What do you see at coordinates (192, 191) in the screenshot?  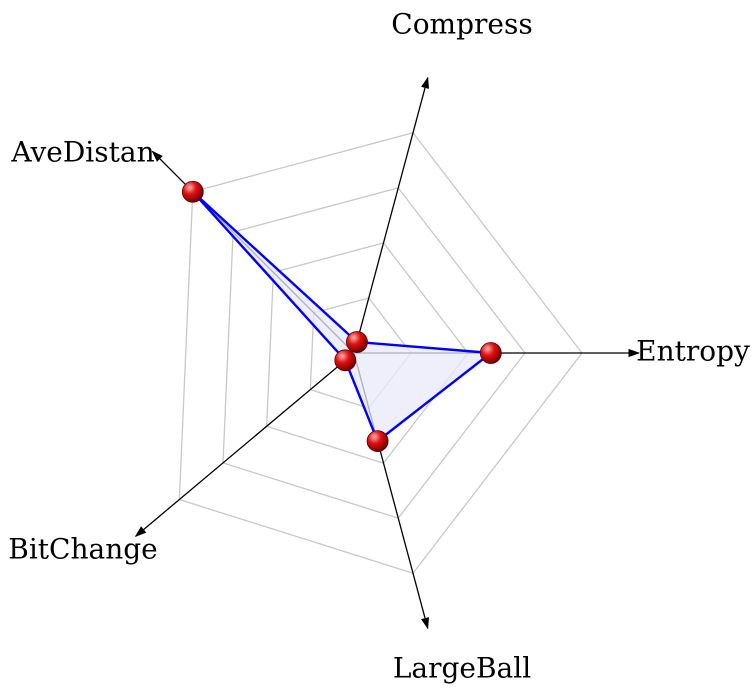 I see `data-point-avedistan` at bounding box center [192, 191].